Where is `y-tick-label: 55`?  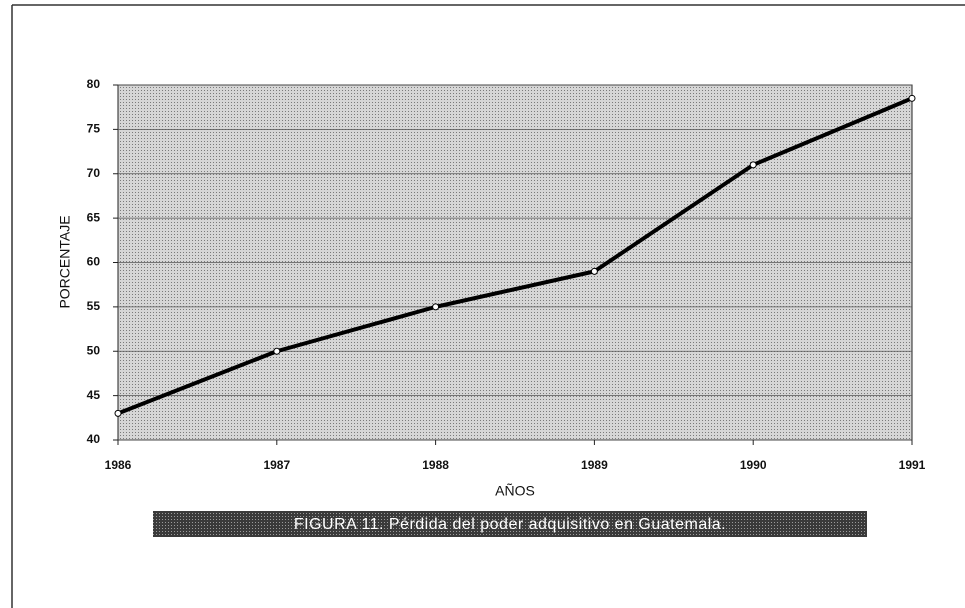
y-tick-label: 55 is located at coordinates (94, 306).